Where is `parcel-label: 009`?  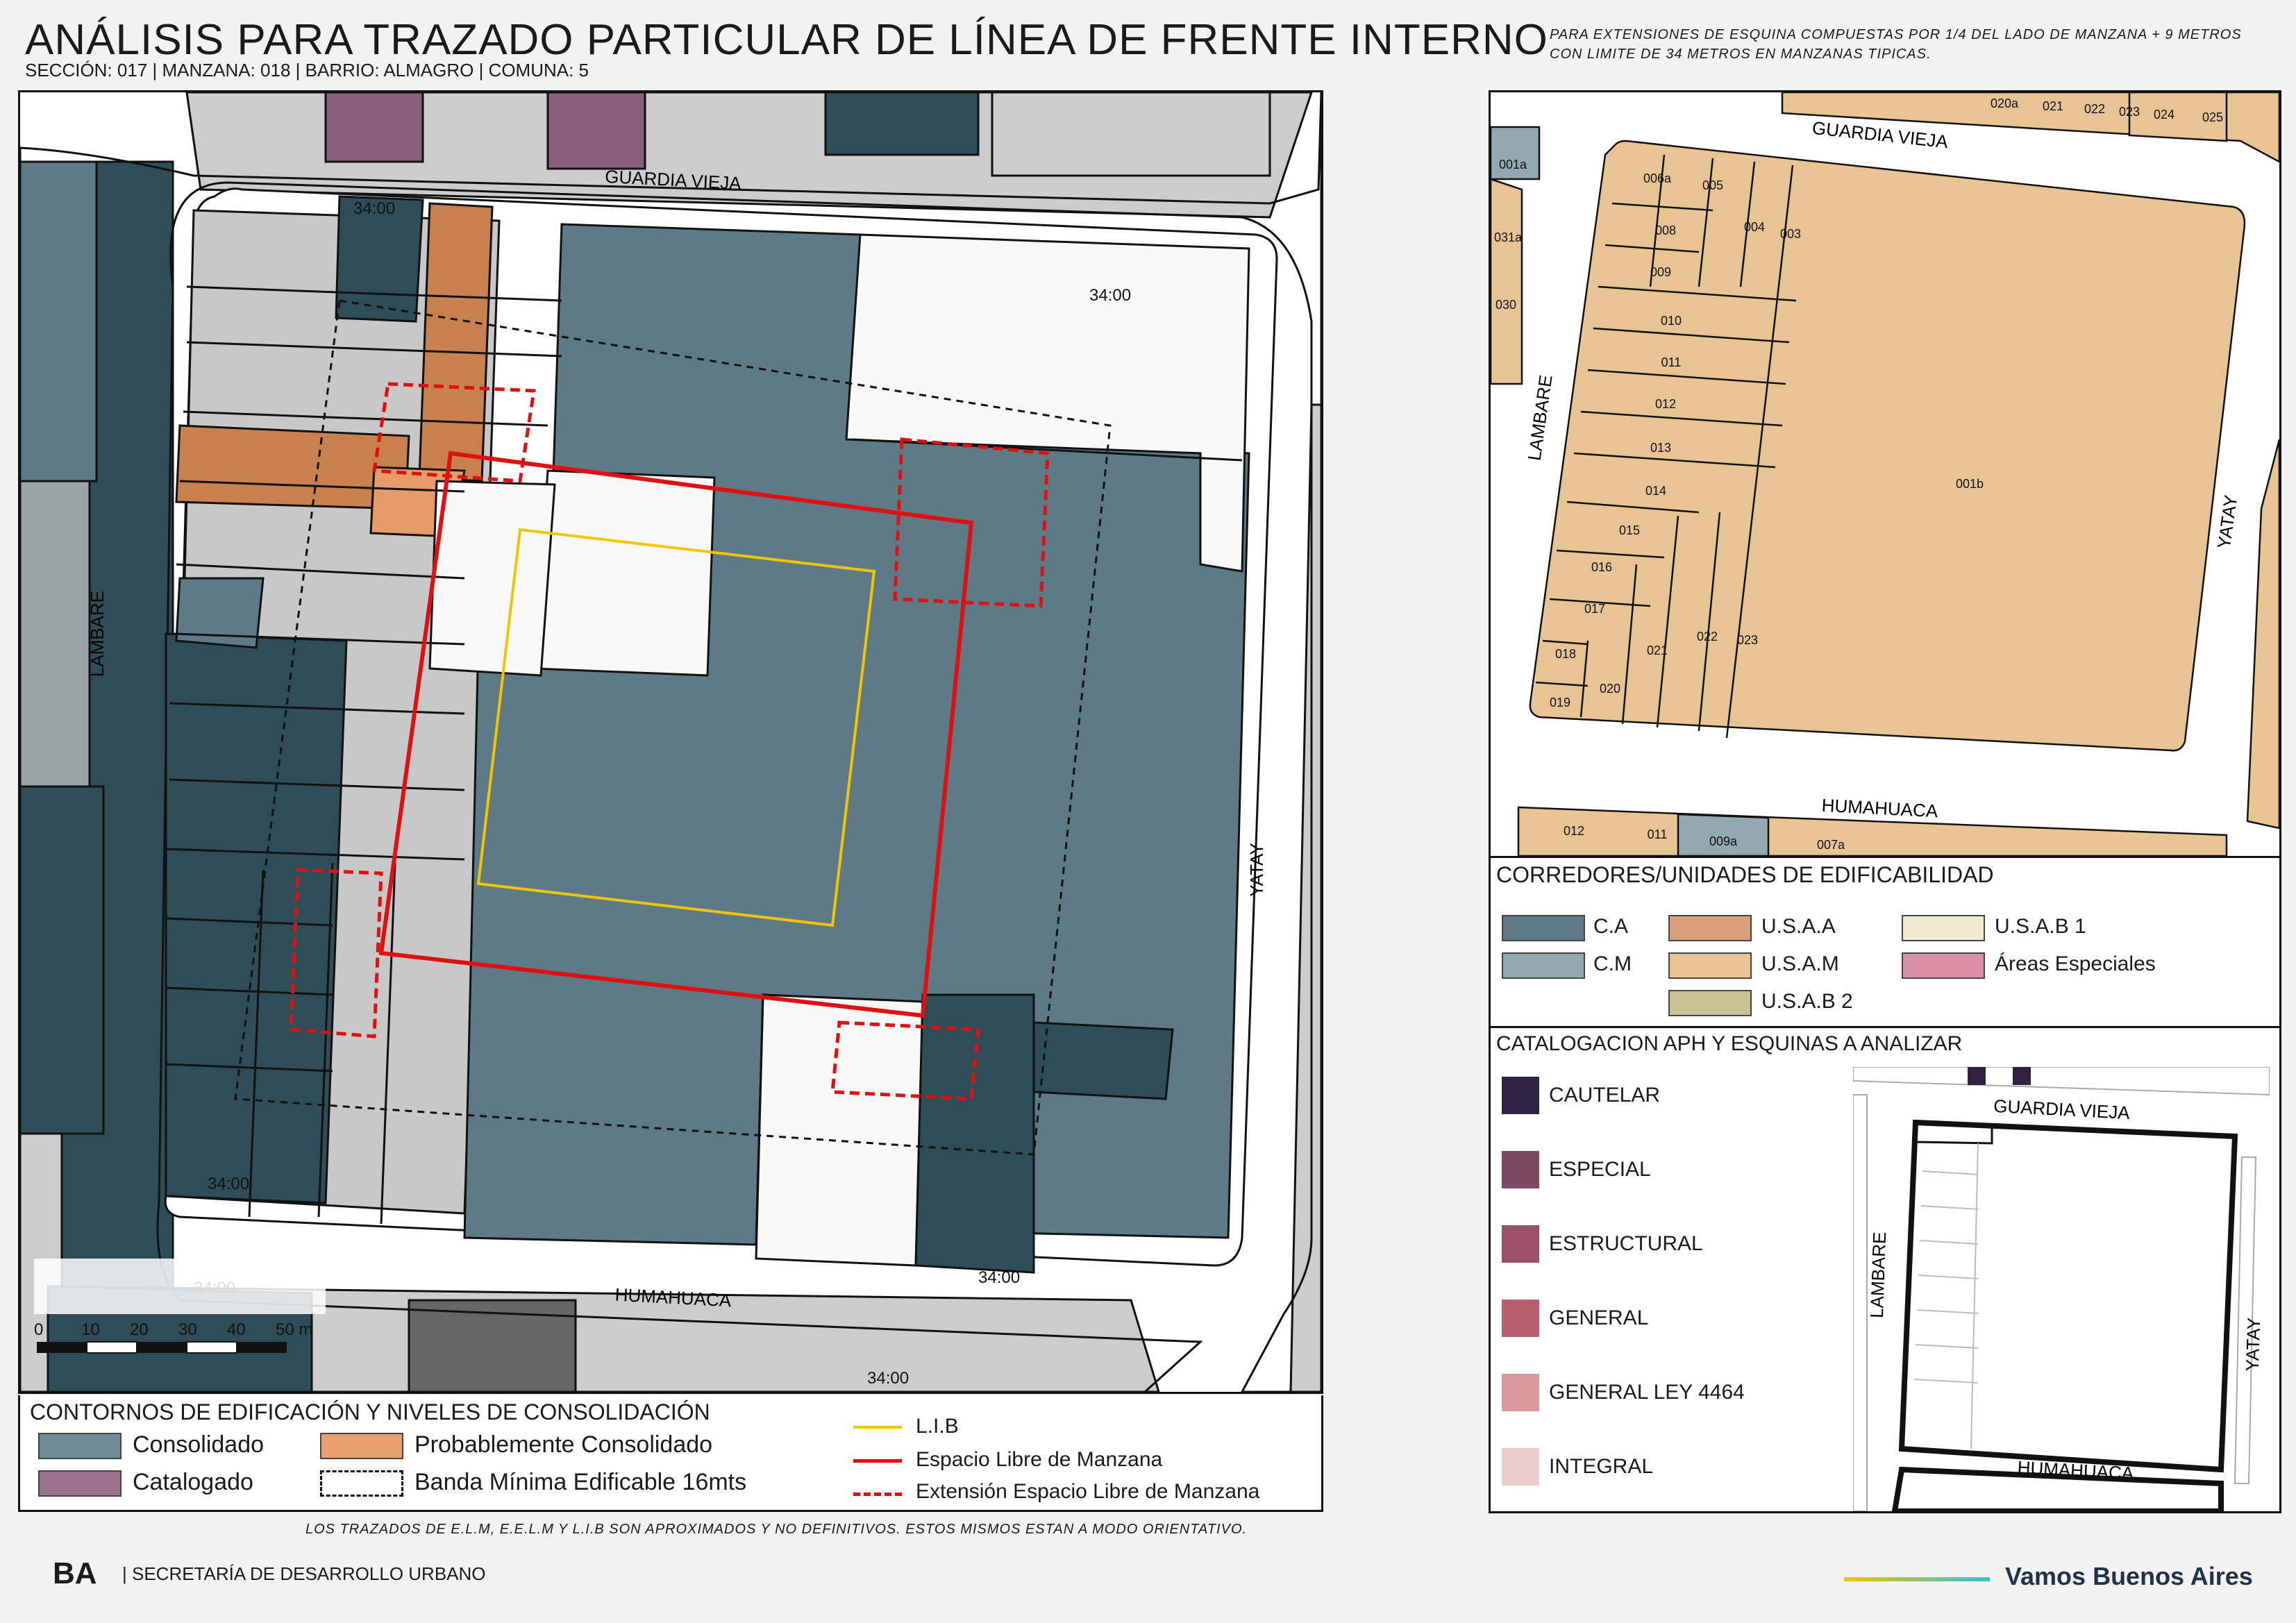 parcel-label: 009 is located at coordinates (1660, 272).